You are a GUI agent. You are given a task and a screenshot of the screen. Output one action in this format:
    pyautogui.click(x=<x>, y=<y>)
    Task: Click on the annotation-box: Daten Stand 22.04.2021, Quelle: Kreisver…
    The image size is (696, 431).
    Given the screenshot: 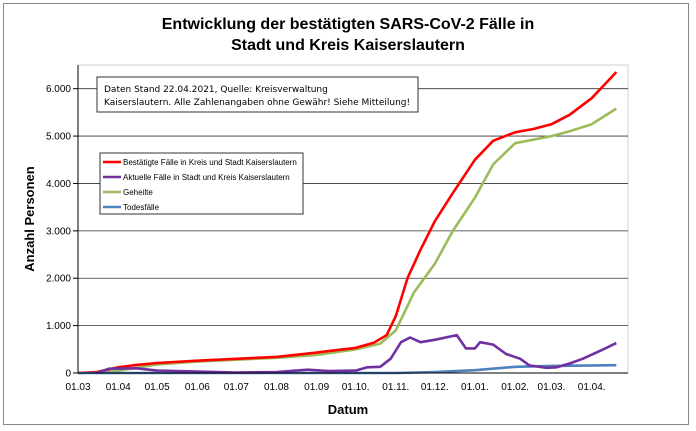 What is the action you would take?
    pyautogui.click(x=257, y=94)
    